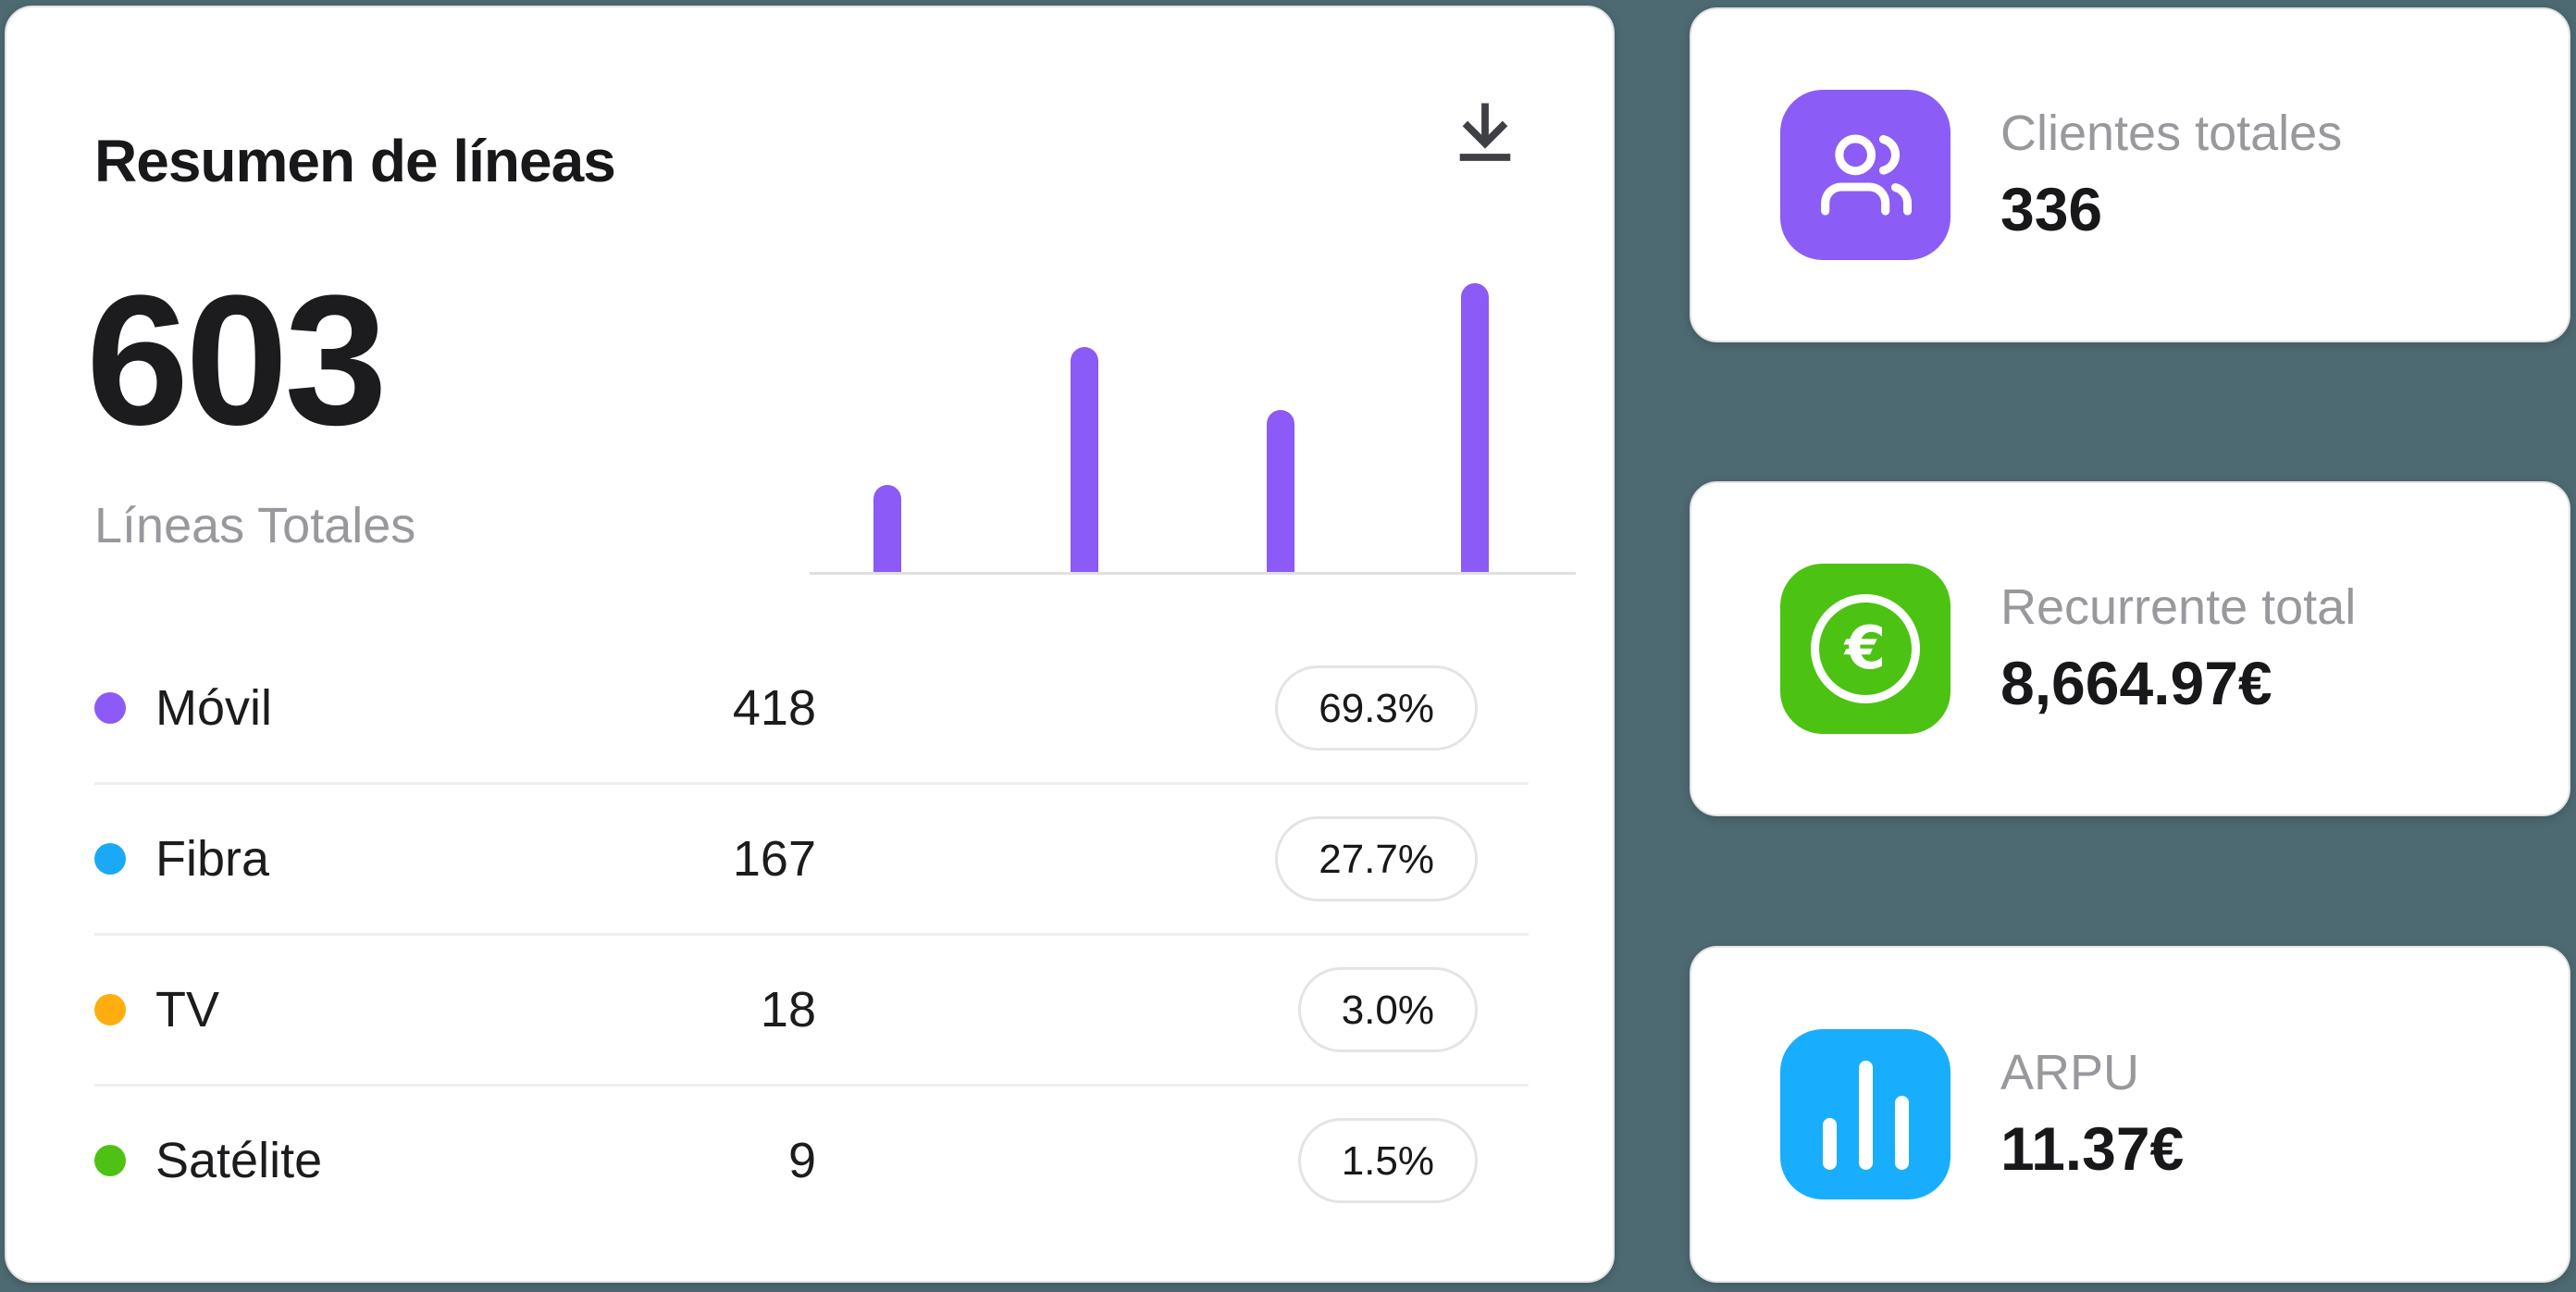 The height and width of the screenshot is (1292, 2576). Describe the element at coordinates (110, 708) in the screenshot. I see `movil-dot-icon` at that location.